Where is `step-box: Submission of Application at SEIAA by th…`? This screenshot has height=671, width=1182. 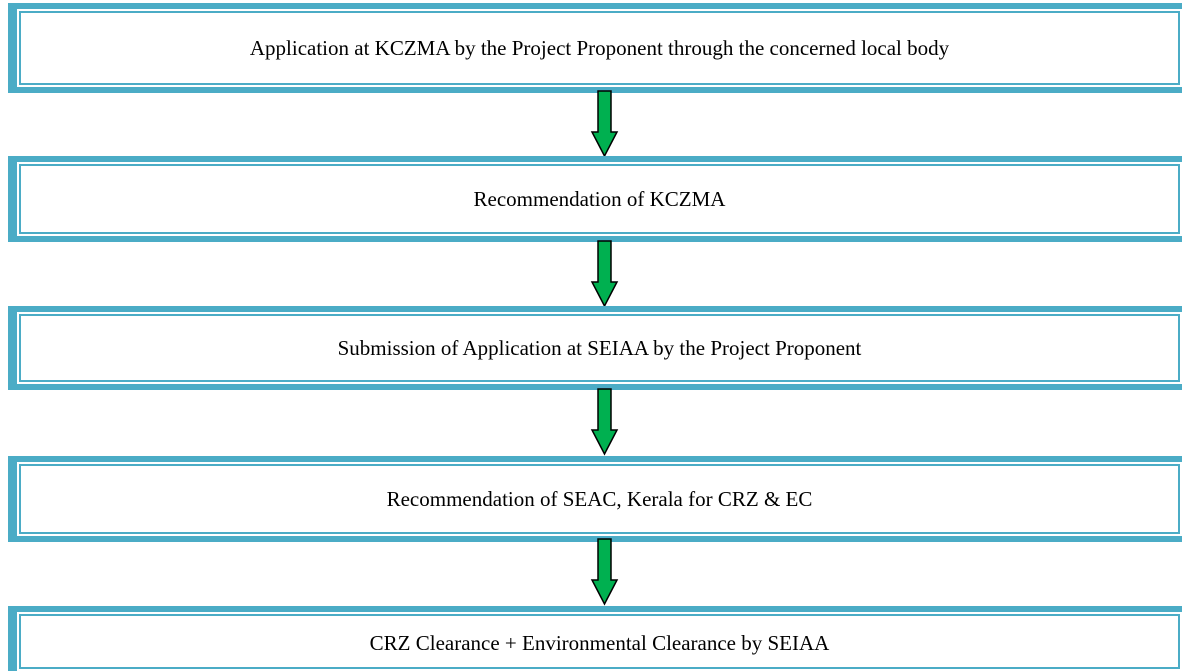
step-box: Submission of Application at SEIAA by th… is located at coordinates (595, 348).